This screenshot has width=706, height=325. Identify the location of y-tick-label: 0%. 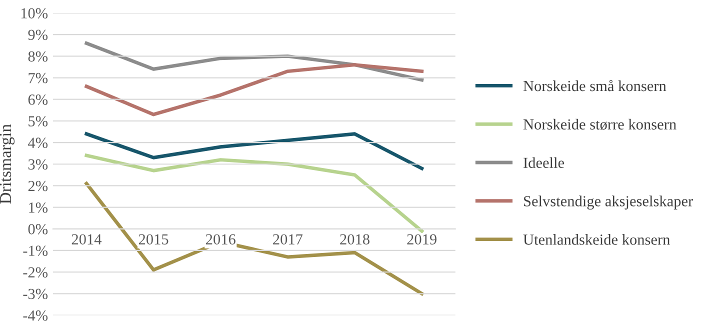
(38, 229).